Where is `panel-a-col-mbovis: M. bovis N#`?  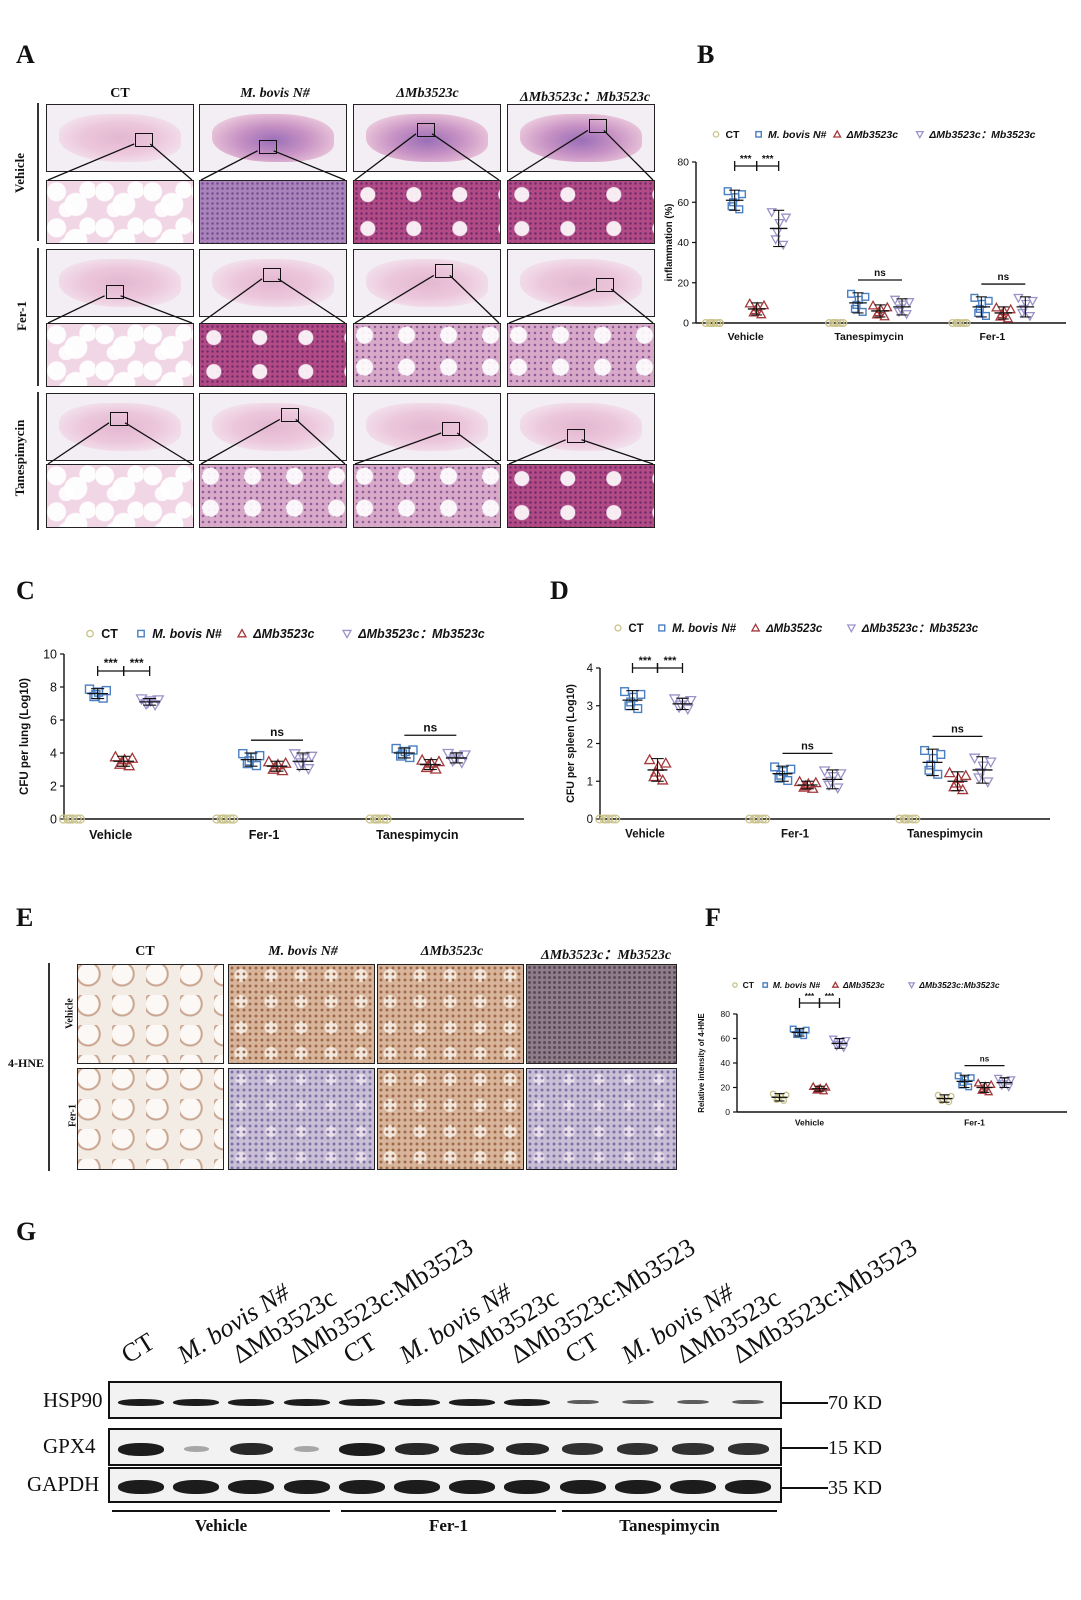 panel-a-col-mbovis: M. bovis N# is located at coordinates (275, 93).